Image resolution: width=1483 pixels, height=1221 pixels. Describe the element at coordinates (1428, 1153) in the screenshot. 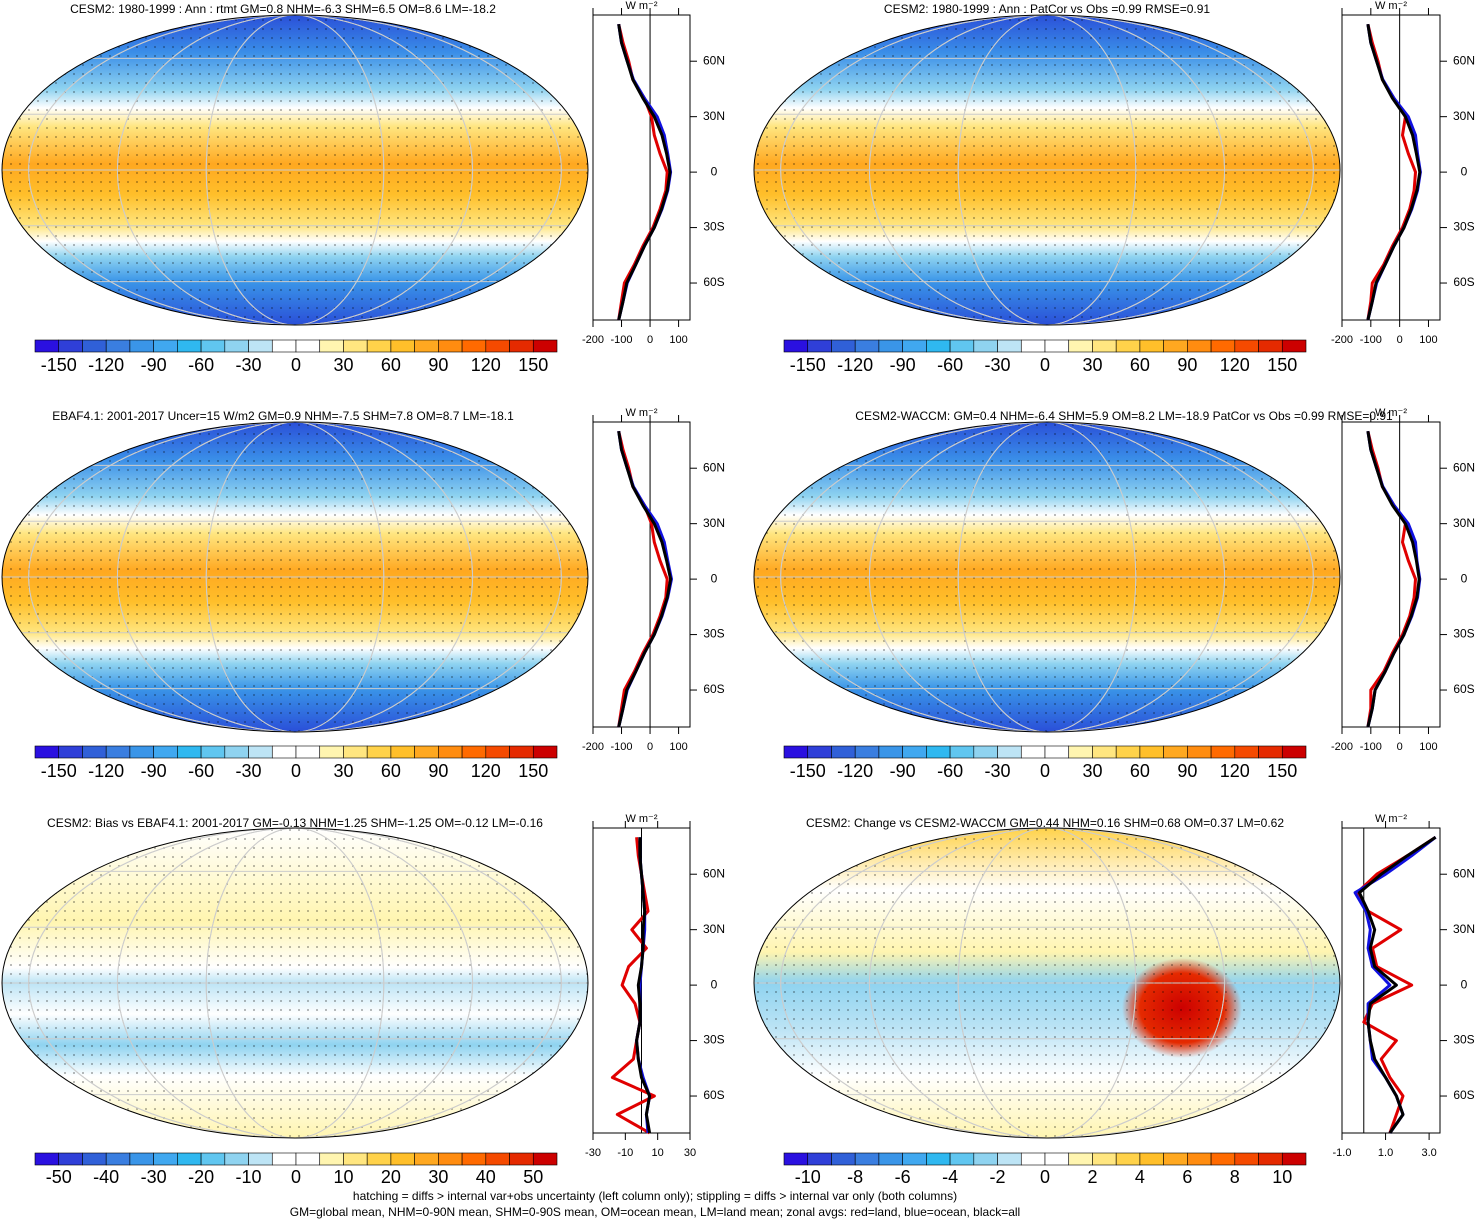

I see `x-tick-label: 3.0` at that location.